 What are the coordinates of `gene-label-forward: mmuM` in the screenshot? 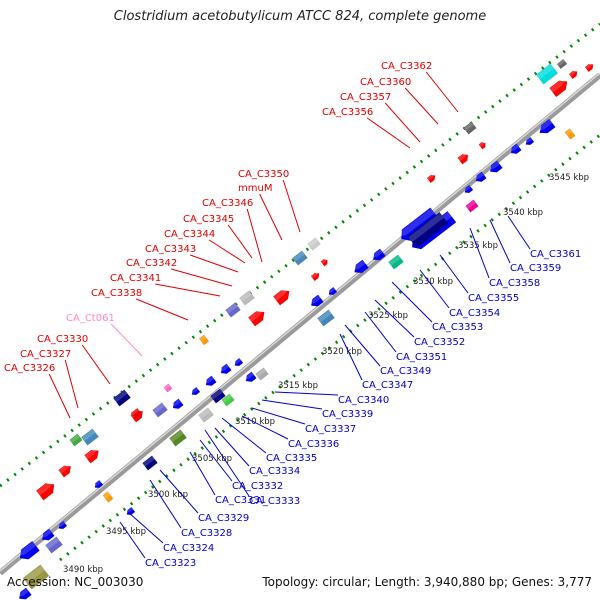 It's located at (255, 188).